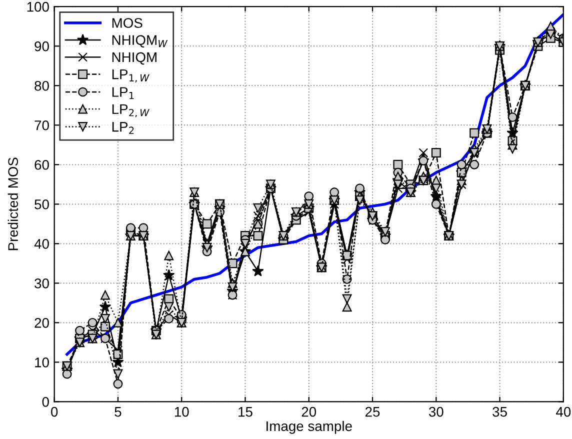 This screenshot has width=572, height=439. I want to click on x-tick-label: 20, so click(309, 411).